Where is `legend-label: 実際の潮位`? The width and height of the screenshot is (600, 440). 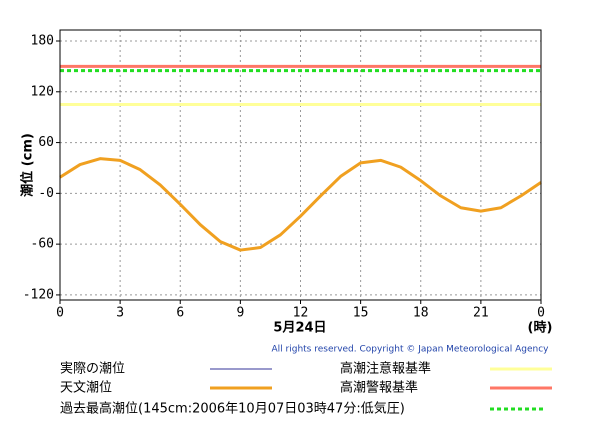 legend-label: 実際の潮位 is located at coordinates (92, 369).